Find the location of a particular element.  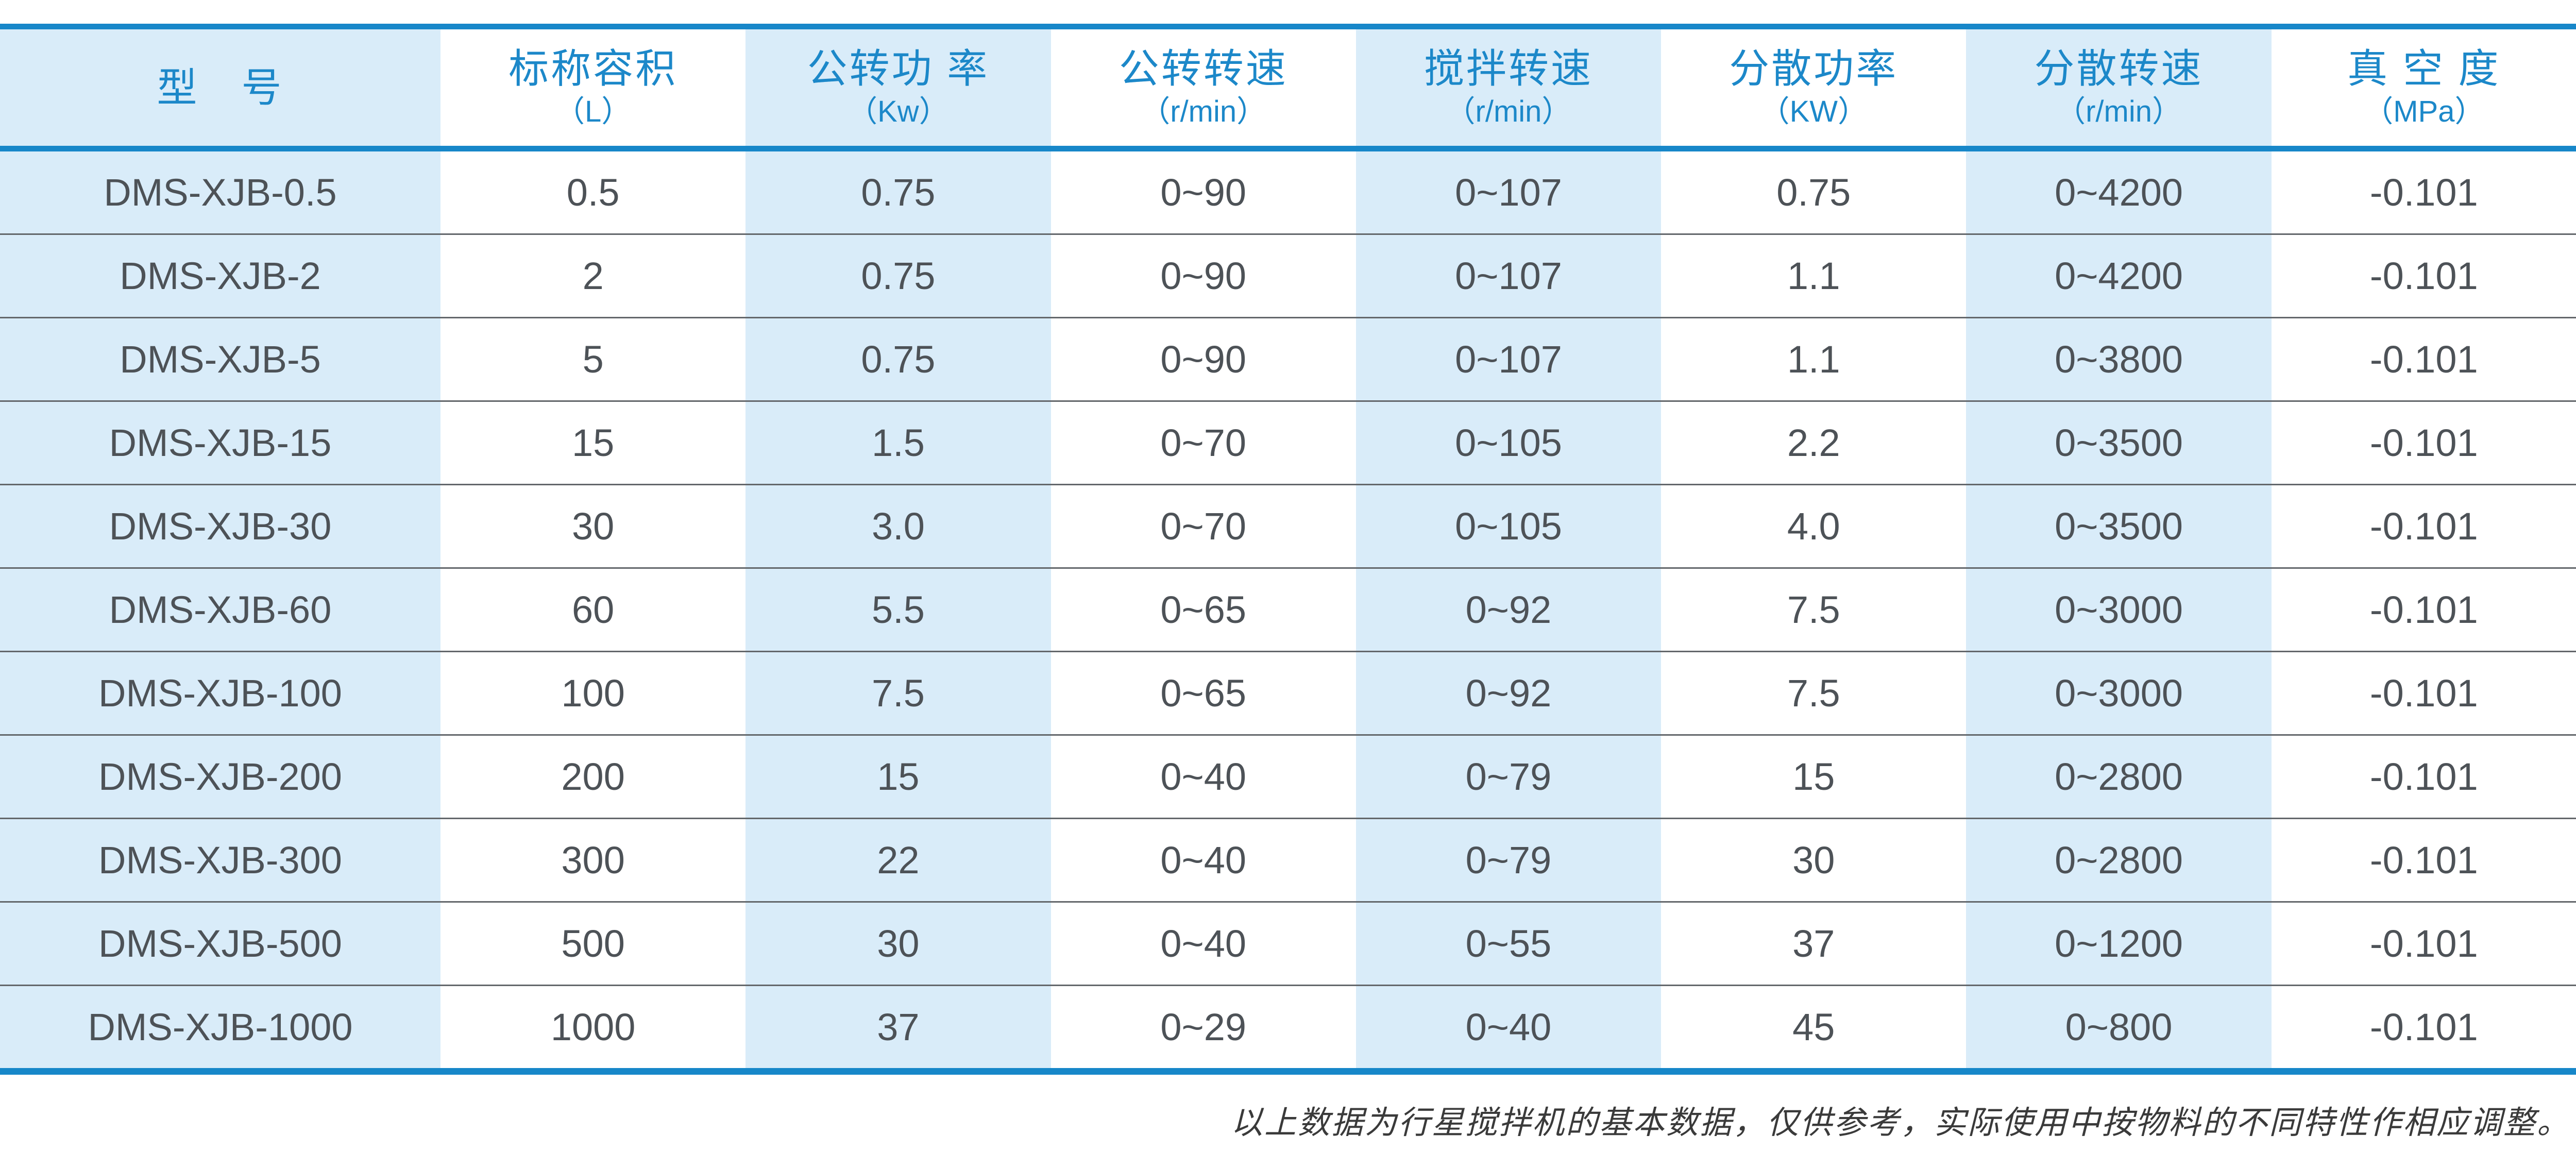

model-cell: DMS-XJB-100 is located at coordinates (220, 693).